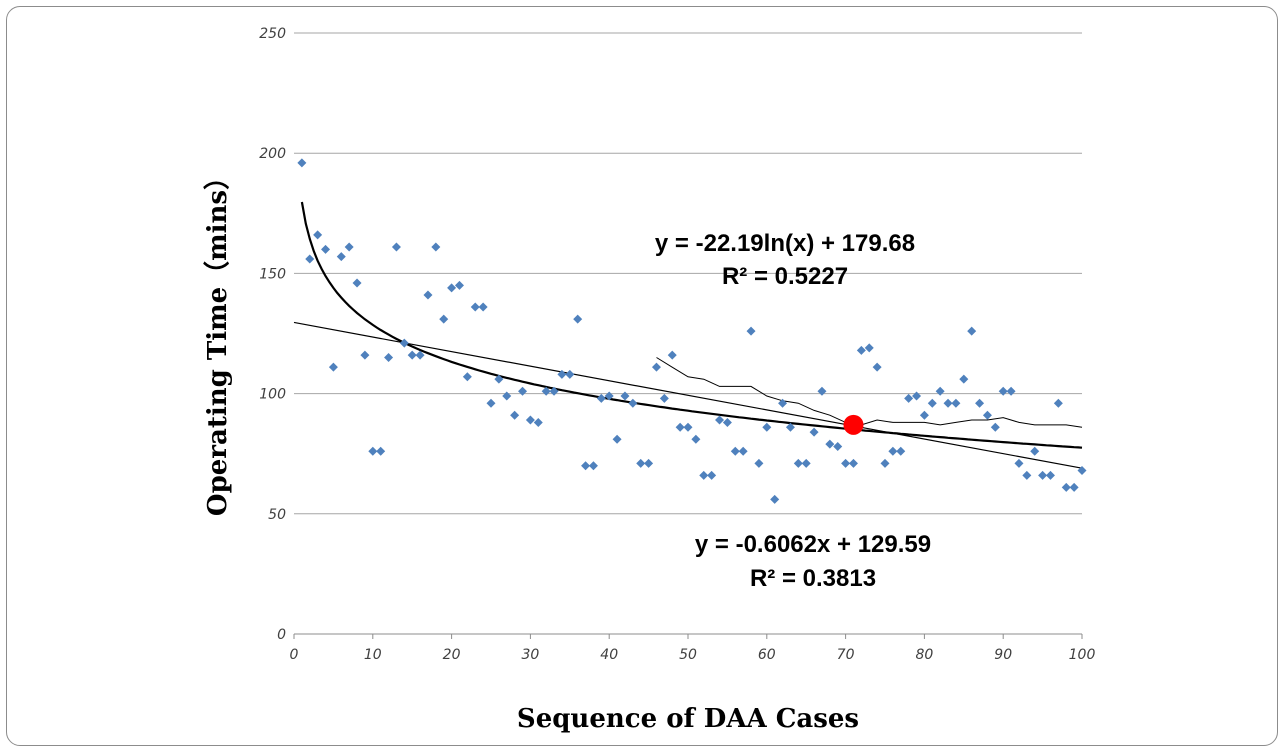 This screenshot has width=1284, height=746. Describe the element at coordinates (1082, 655) in the screenshot. I see `x-tick-label-100: 100` at that location.